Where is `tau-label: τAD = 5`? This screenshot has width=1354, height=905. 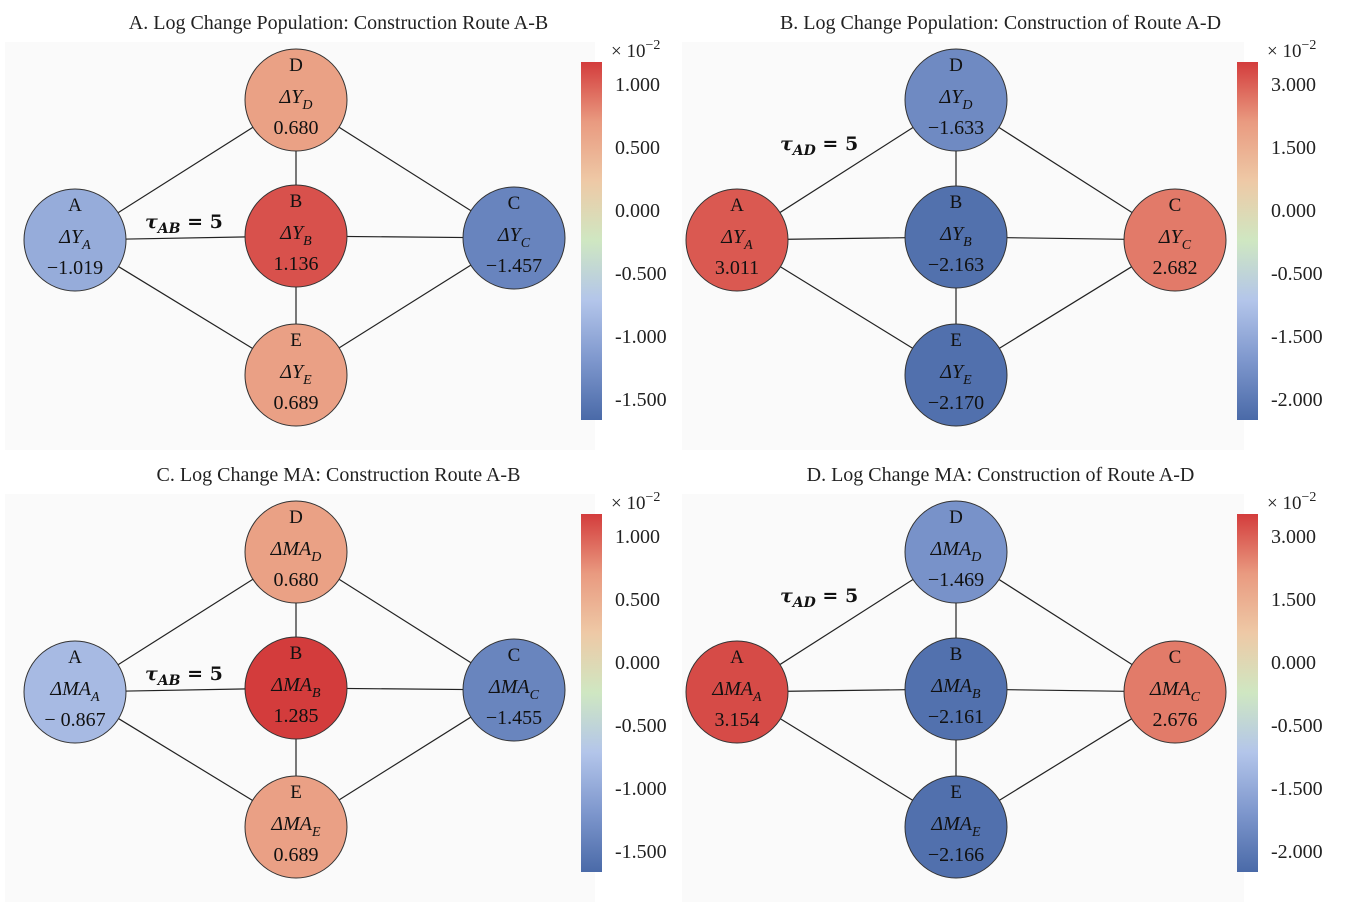
tau-label: τAD = 5 is located at coordinates (819, 146).